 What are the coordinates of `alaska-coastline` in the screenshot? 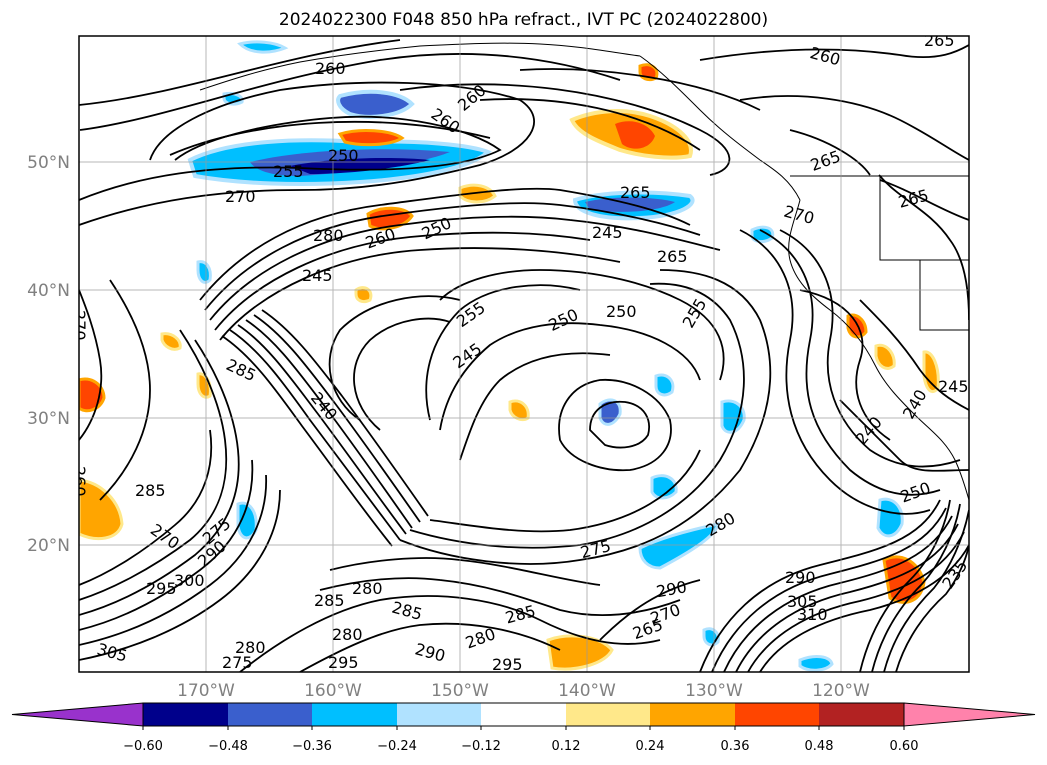 It's located at (420, 66).